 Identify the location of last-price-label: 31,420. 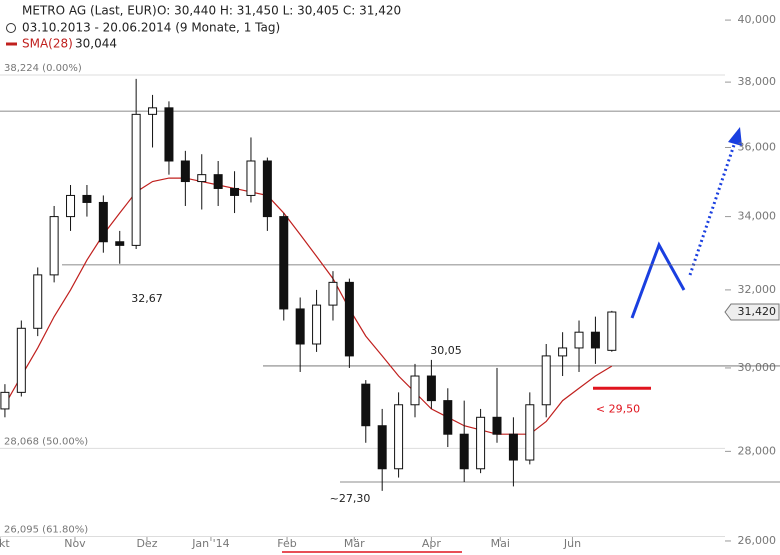
(757, 311).